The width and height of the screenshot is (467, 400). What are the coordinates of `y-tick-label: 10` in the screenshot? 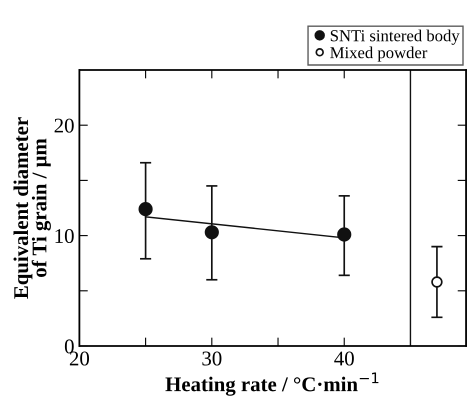 It's located at (65, 236).